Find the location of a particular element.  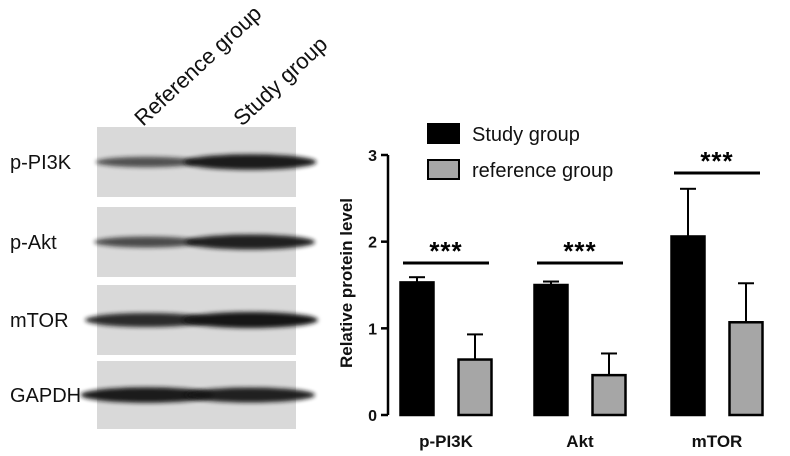

y-tick-label: 2 is located at coordinates (372, 243).